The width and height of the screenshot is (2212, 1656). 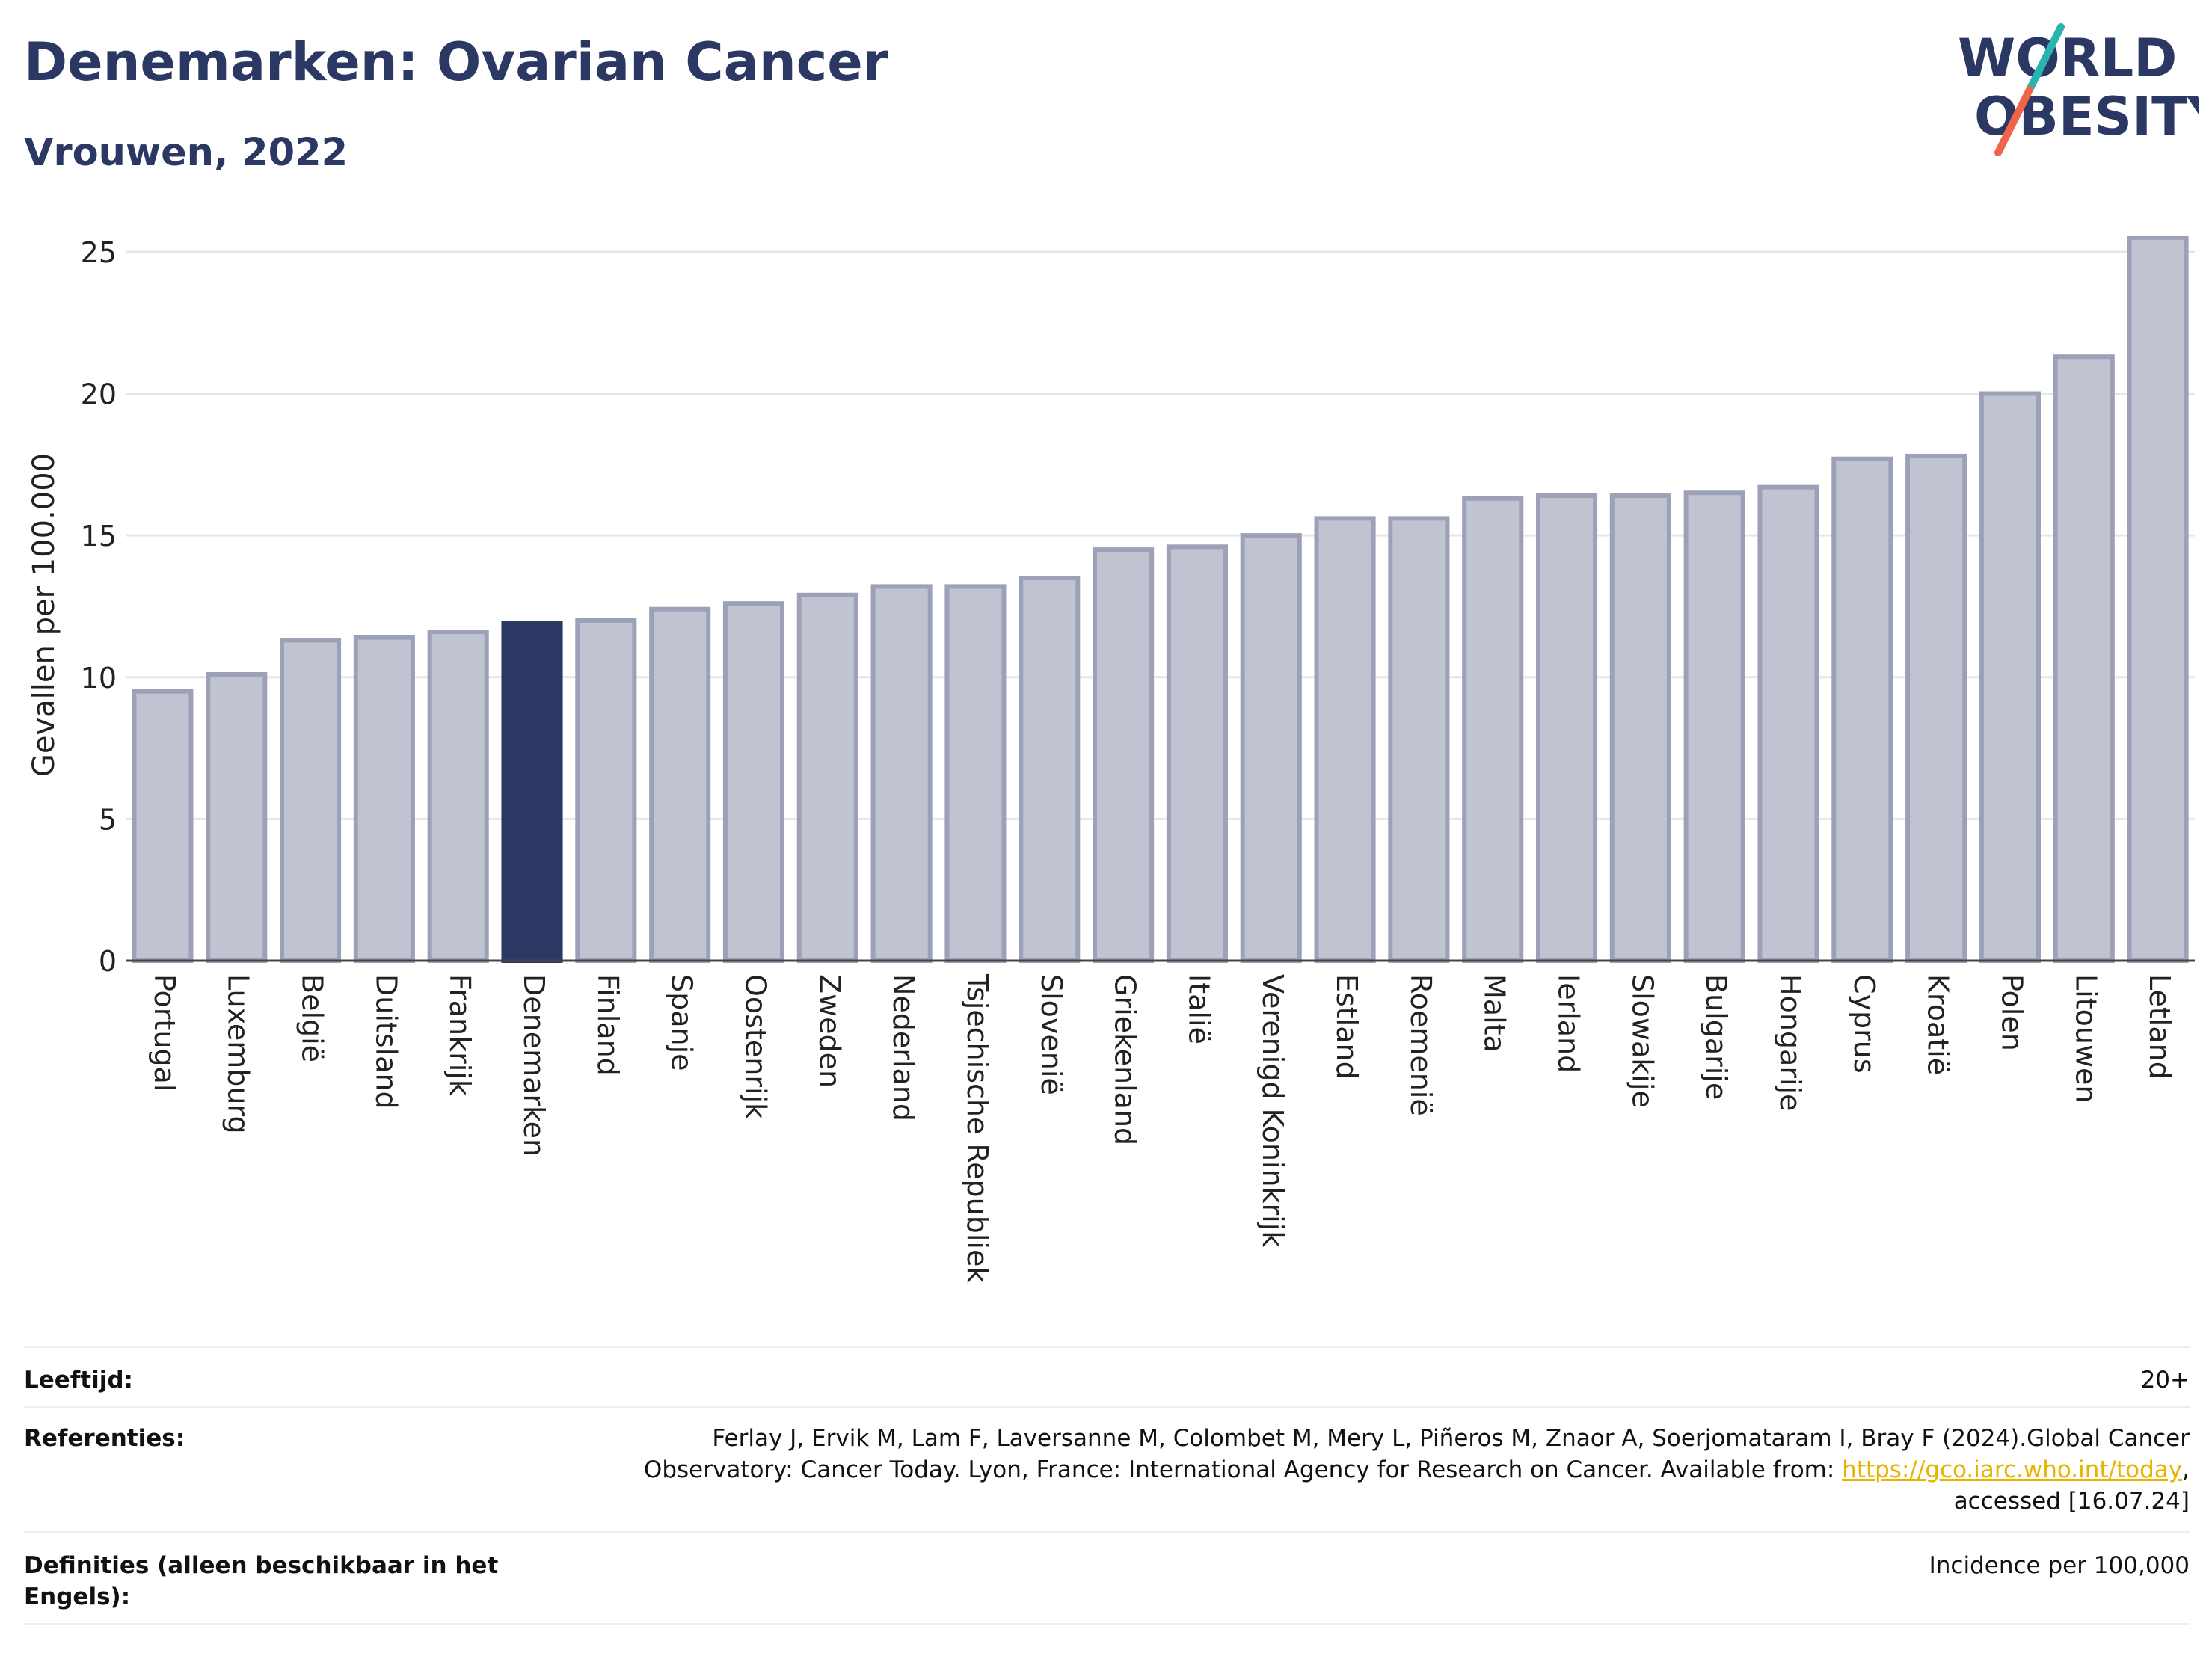 I want to click on bar-frankrijk, so click(x=458, y=797).